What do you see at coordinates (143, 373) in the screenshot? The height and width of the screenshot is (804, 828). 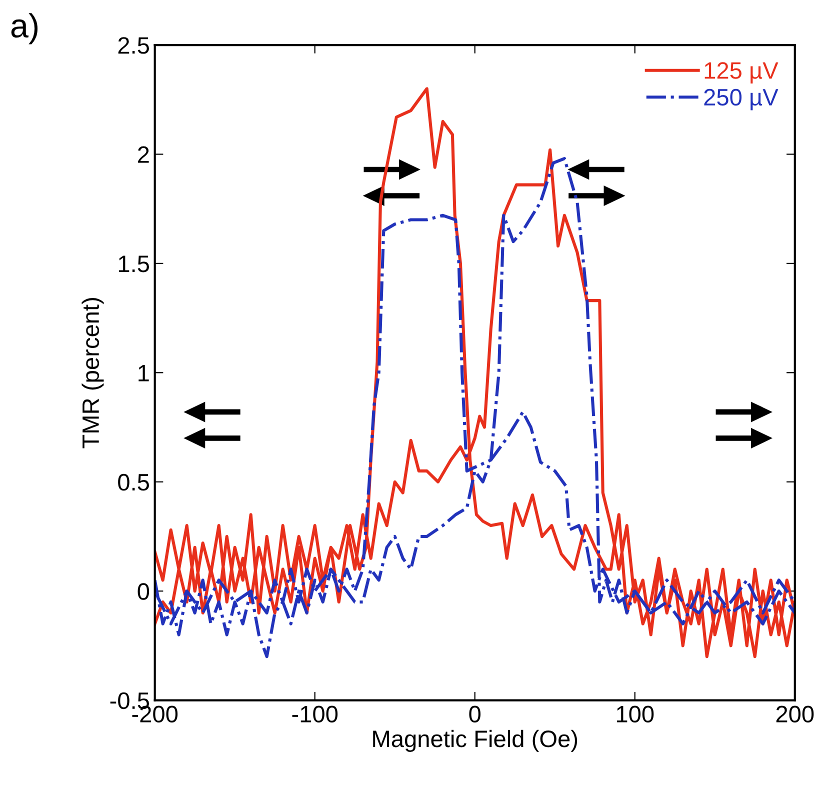 I see `y-tick-label: 1` at bounding box center [143, 373].